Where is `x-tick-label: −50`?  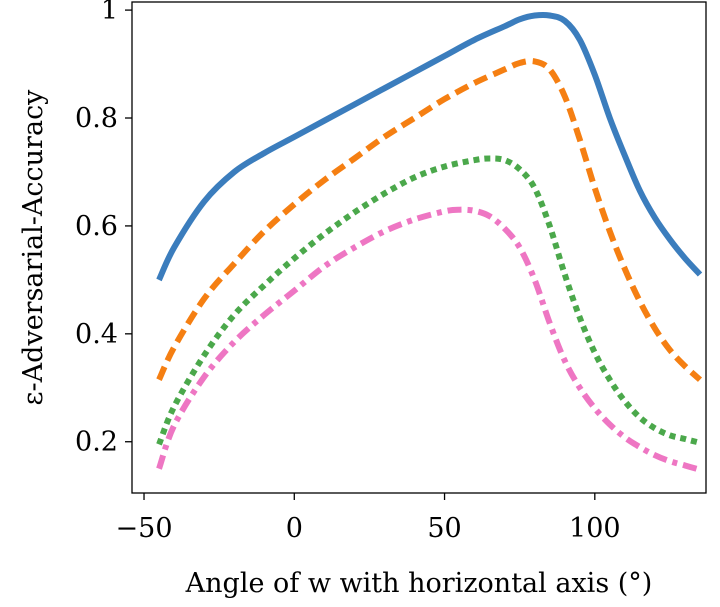
x-tick-label: −50 is located at coordinates (144, 528).